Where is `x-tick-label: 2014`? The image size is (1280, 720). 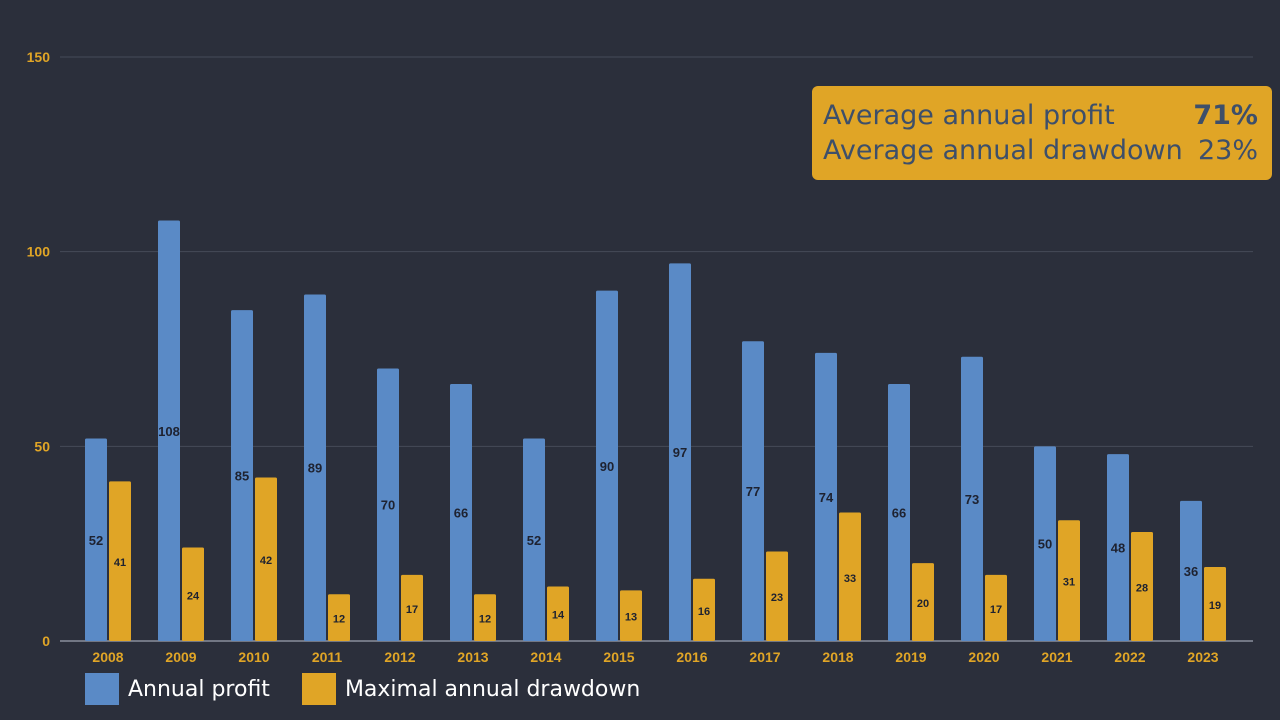 x-tick-label: 2014 is located at coordinates (545, 657).